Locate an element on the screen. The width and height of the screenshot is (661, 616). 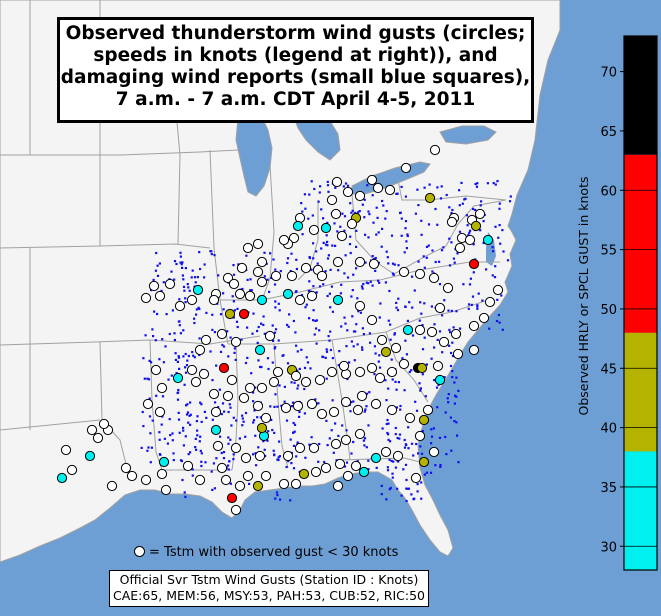
title-line-4: 7 a.m. - 7 a.m. CDT April 4-5, 2011 is located at coordinates (295, 99).